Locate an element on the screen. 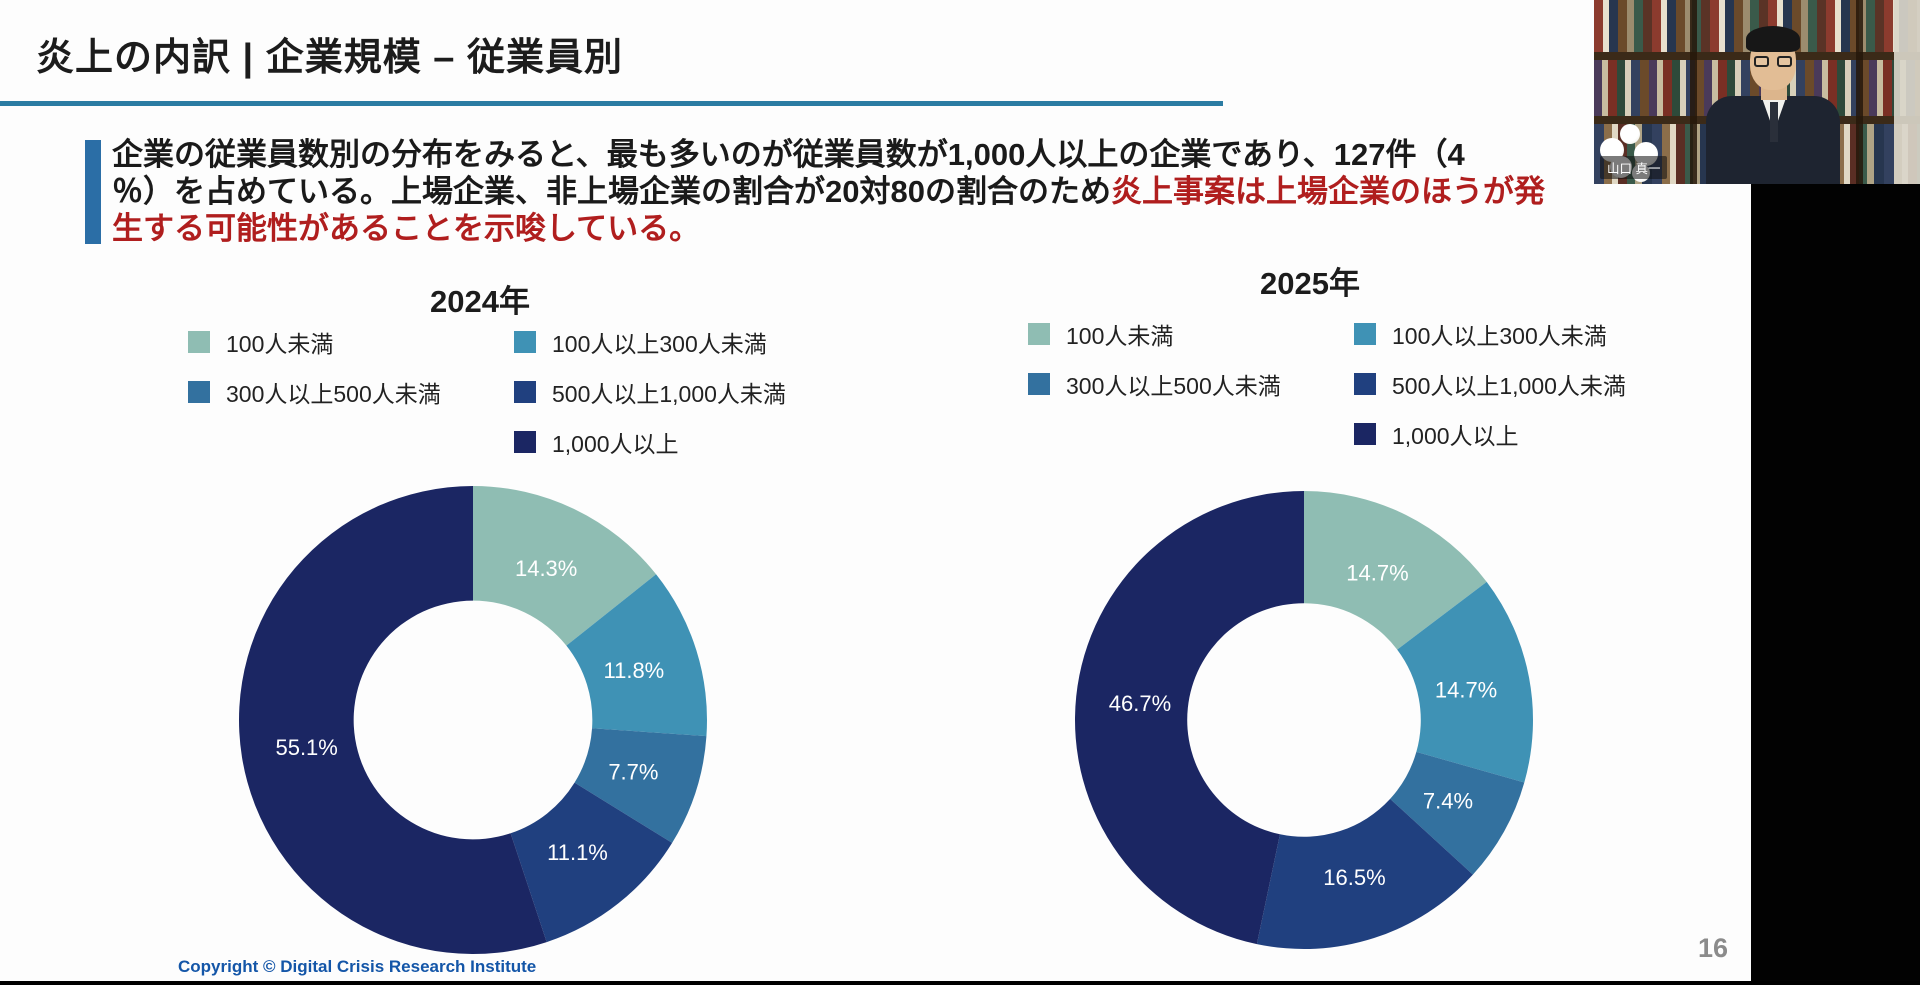 Image resolution: width=1920 pixels, height=985 pixels. slice-percent-label: 14.3% is located at coordinates (546, 568).